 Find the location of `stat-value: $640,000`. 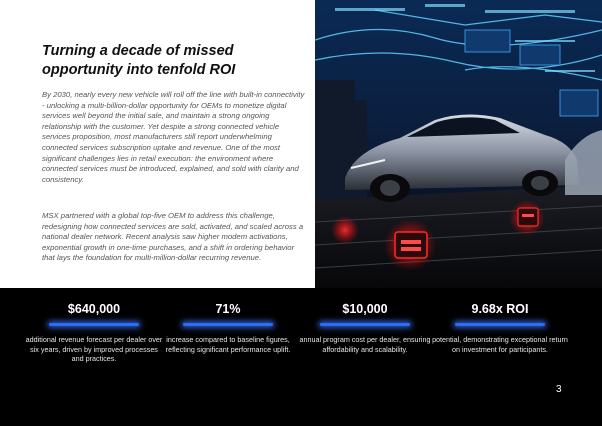

stat-value: $640,000 is located at coordinates (94, 309).